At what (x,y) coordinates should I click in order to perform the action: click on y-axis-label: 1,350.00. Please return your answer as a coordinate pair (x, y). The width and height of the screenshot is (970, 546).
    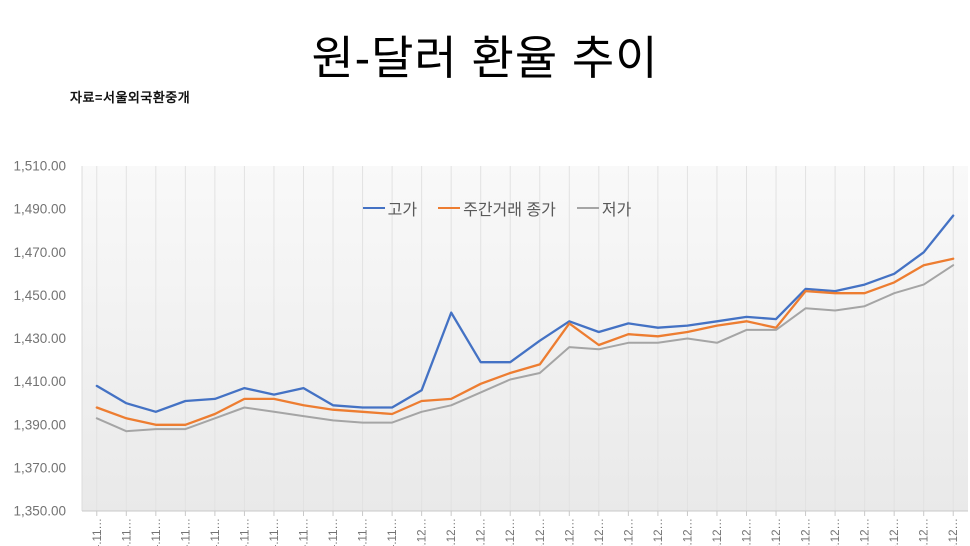
    Looking at the image, I should click on (39, 511).